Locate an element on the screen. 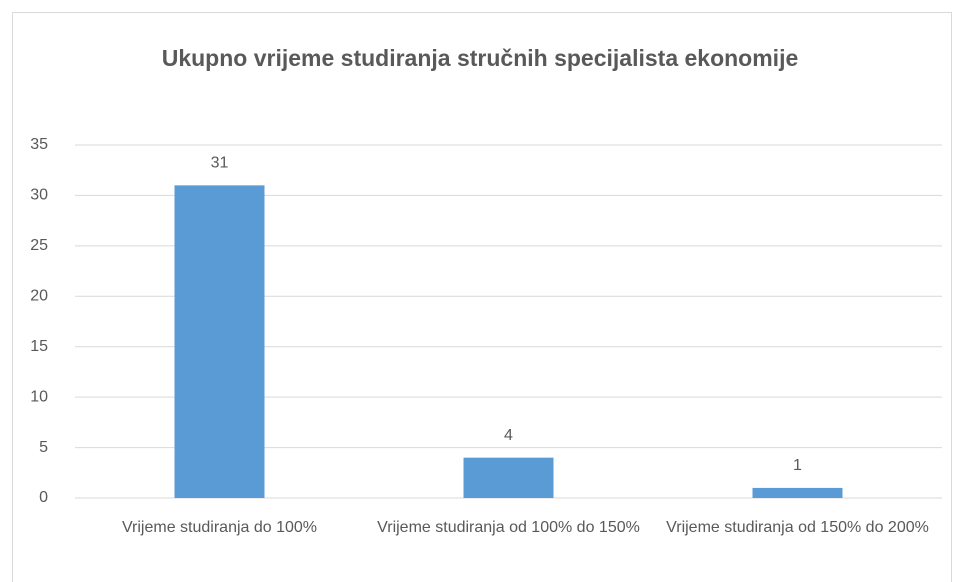 The width and height of the screenshot is (958, 582). y-tick-label: 35 is located at coordinates (39, 144).